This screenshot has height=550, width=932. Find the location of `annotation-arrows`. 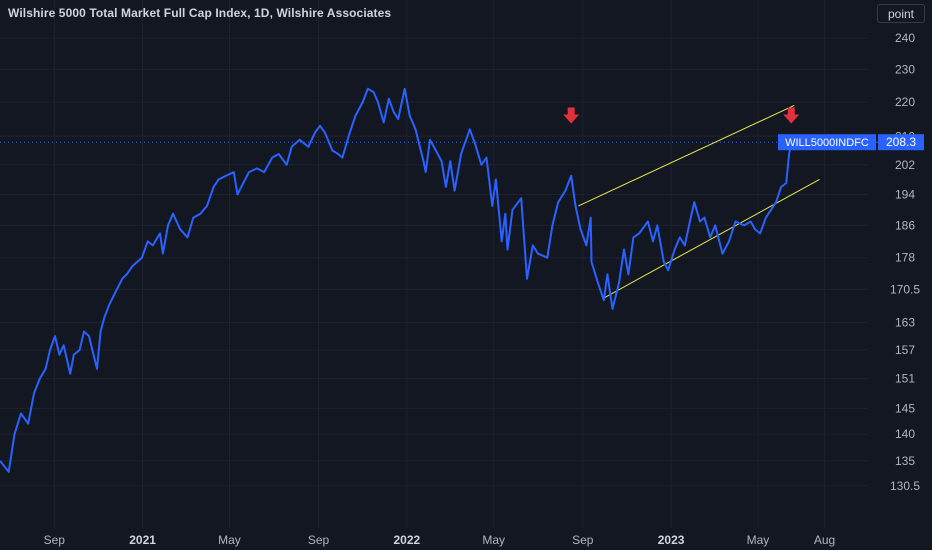

annotation-arrows is located at coordinates (681, 115).